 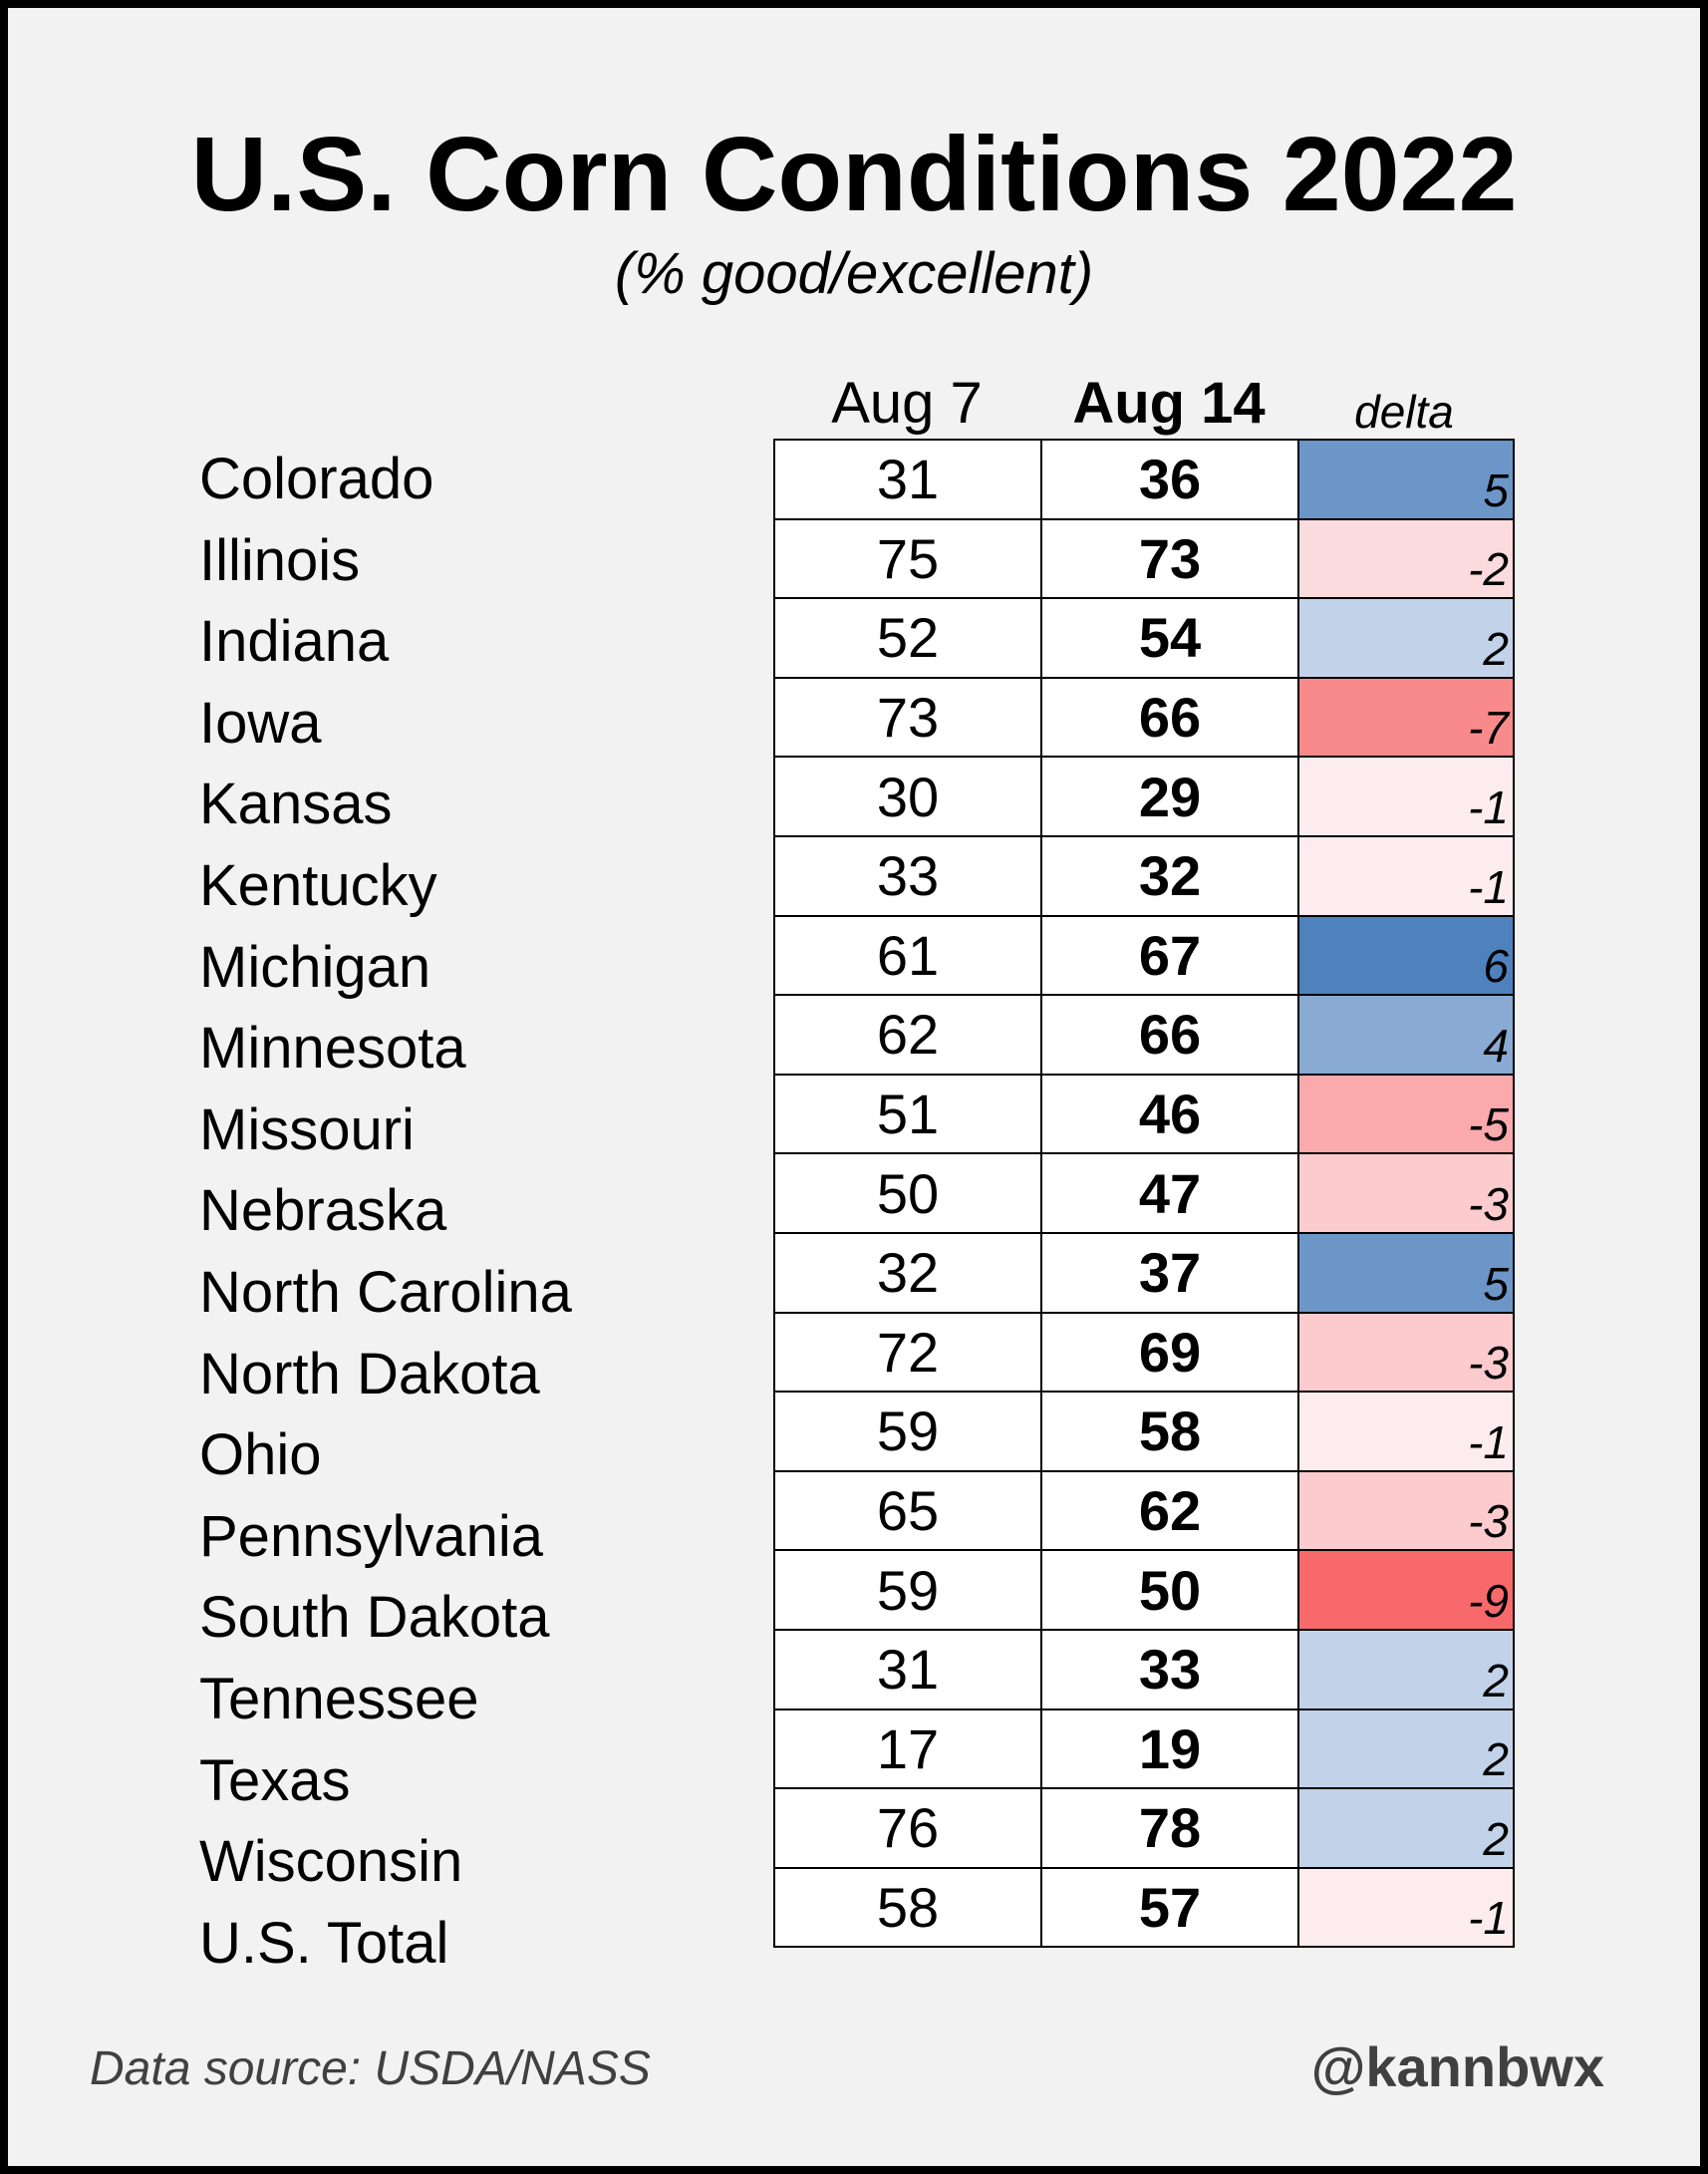 What do you see at coordinates (854, 174) in the screenshot?
I see `chart-title: U.S. Corn Conditions 2022` at bounding box center [854, 174].